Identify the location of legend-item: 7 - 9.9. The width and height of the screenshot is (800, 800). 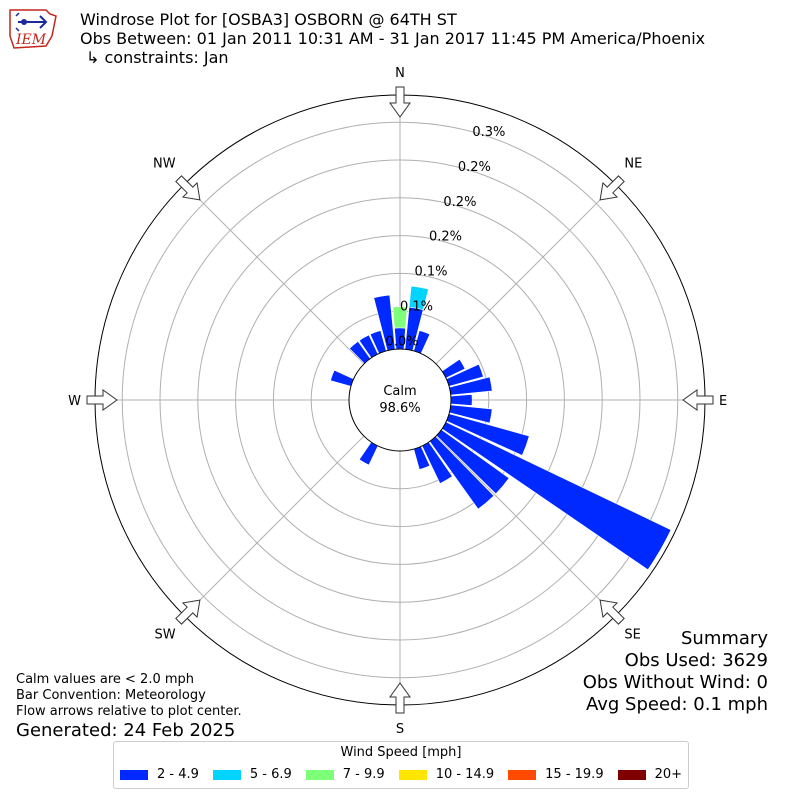
(345, 774).